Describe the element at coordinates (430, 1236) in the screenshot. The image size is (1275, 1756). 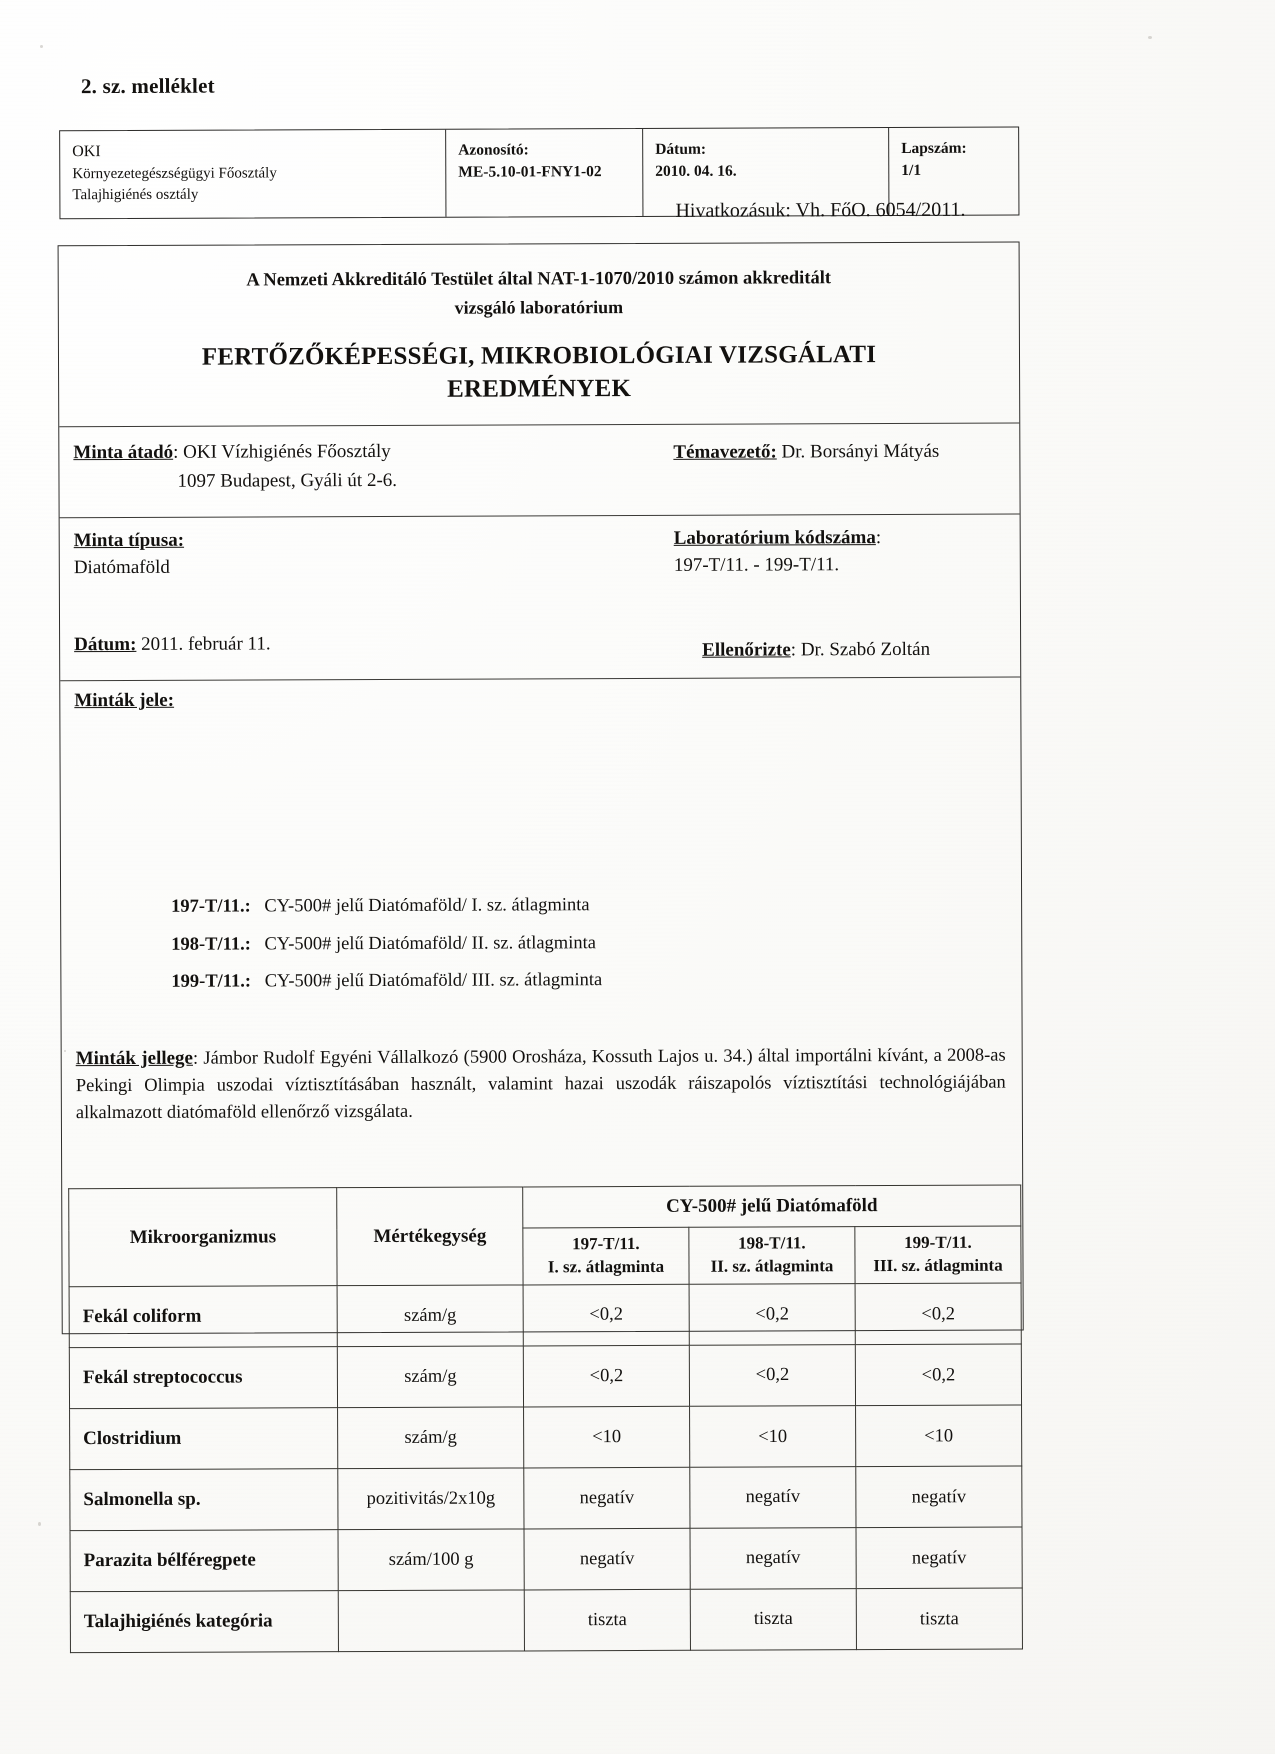
I see `header-unit: Mértékegység` at that location.